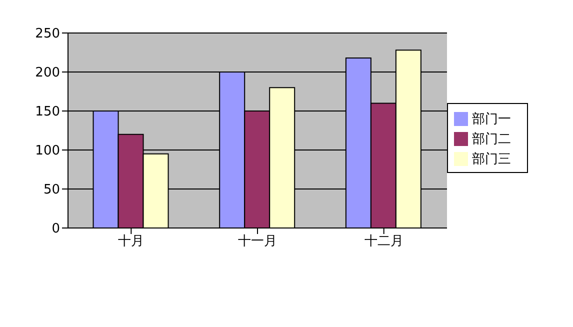  What do you see at coordinates (47, 34) in the screenshot?
I see `y-tick-label: 250` at bounding box center [47, 34].